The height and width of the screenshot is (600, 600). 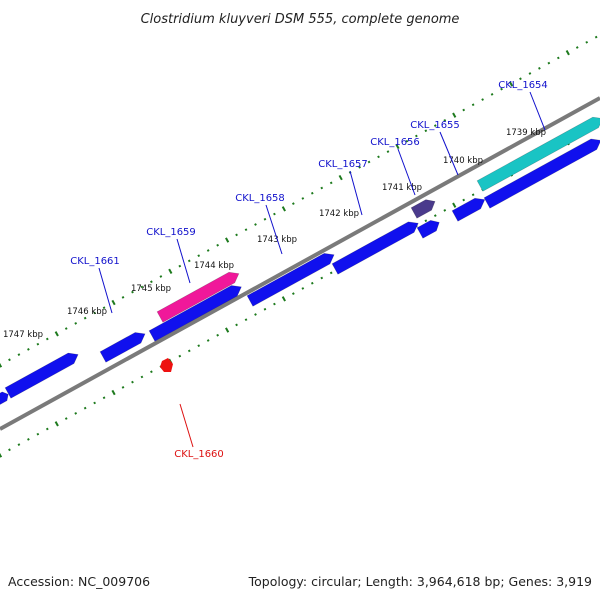 What do you see at coordinates (428, 229) in the screenshot?
I see `gene-CKL_1656b` at bounding box center [428, 229].